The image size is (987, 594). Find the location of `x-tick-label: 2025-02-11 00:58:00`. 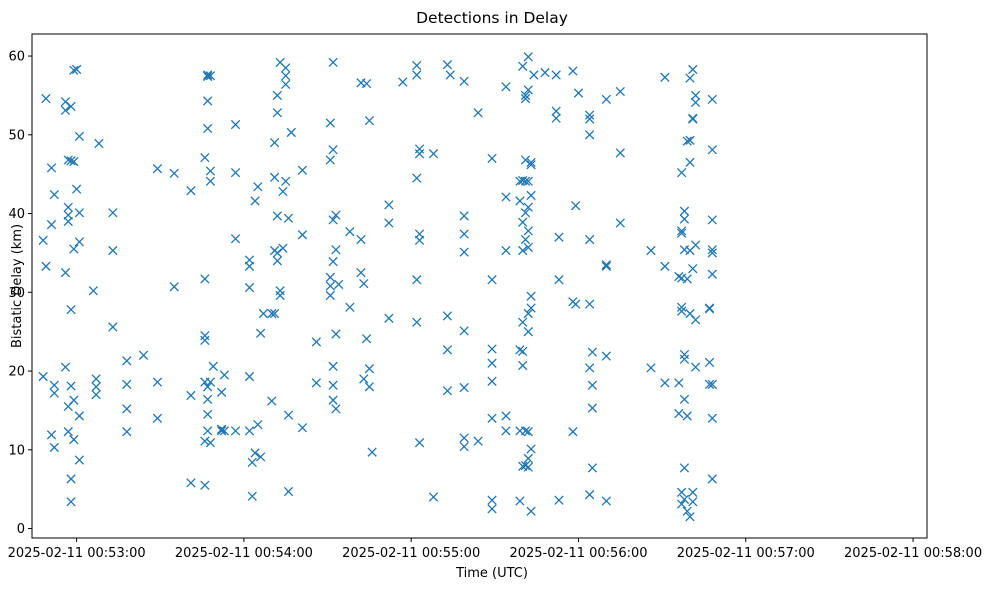

x-tick-label: 2025-02-11 00:58:00 is located at coordinates (913, 553).